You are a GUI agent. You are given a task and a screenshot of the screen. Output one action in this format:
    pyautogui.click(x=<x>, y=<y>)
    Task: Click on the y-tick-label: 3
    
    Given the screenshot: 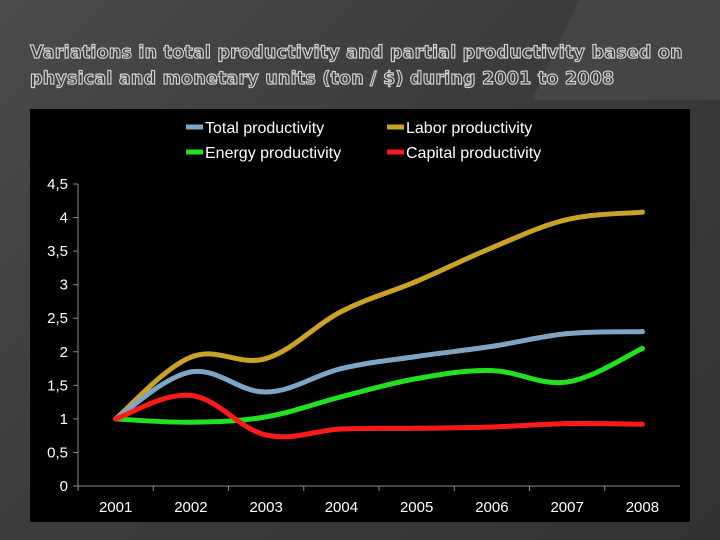 What is the action you would take?
    pyautogui.click(x=64, y=285)
    